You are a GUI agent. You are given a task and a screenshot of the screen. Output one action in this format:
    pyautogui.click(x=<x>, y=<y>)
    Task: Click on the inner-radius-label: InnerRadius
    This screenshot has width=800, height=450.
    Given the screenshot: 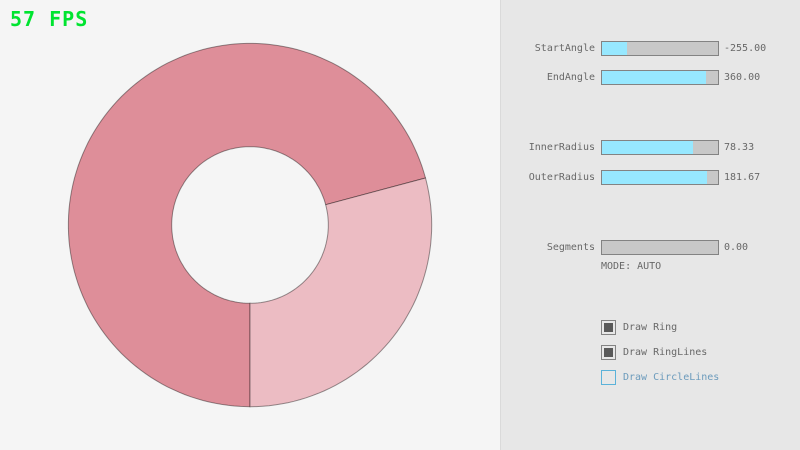 What is the action you would take?
    pyautogui.click(x=561, y=147)
    